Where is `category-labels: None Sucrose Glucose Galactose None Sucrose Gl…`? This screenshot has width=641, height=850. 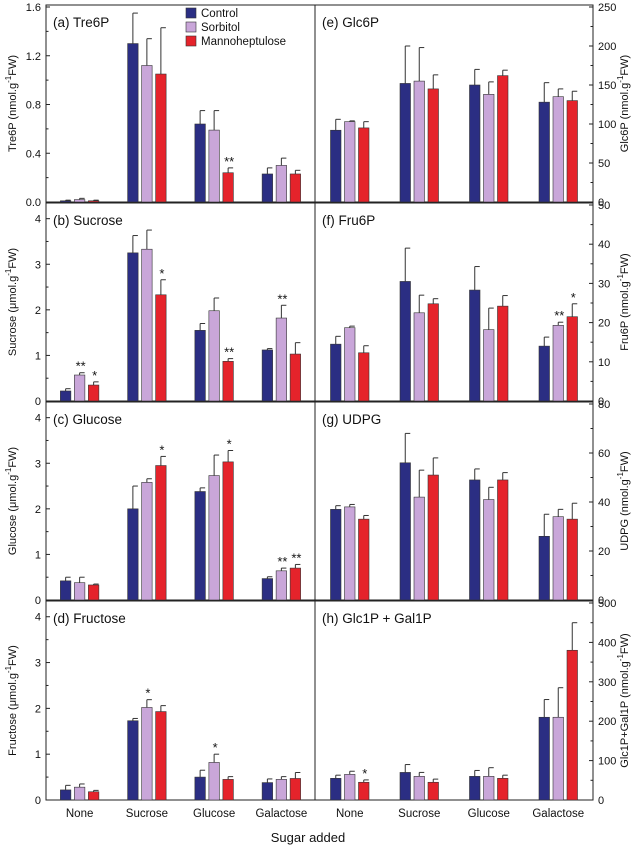
category-labels: None Sucrose Glucose Galactose None Sucrose Gl… is located at coordinates (325, 814).